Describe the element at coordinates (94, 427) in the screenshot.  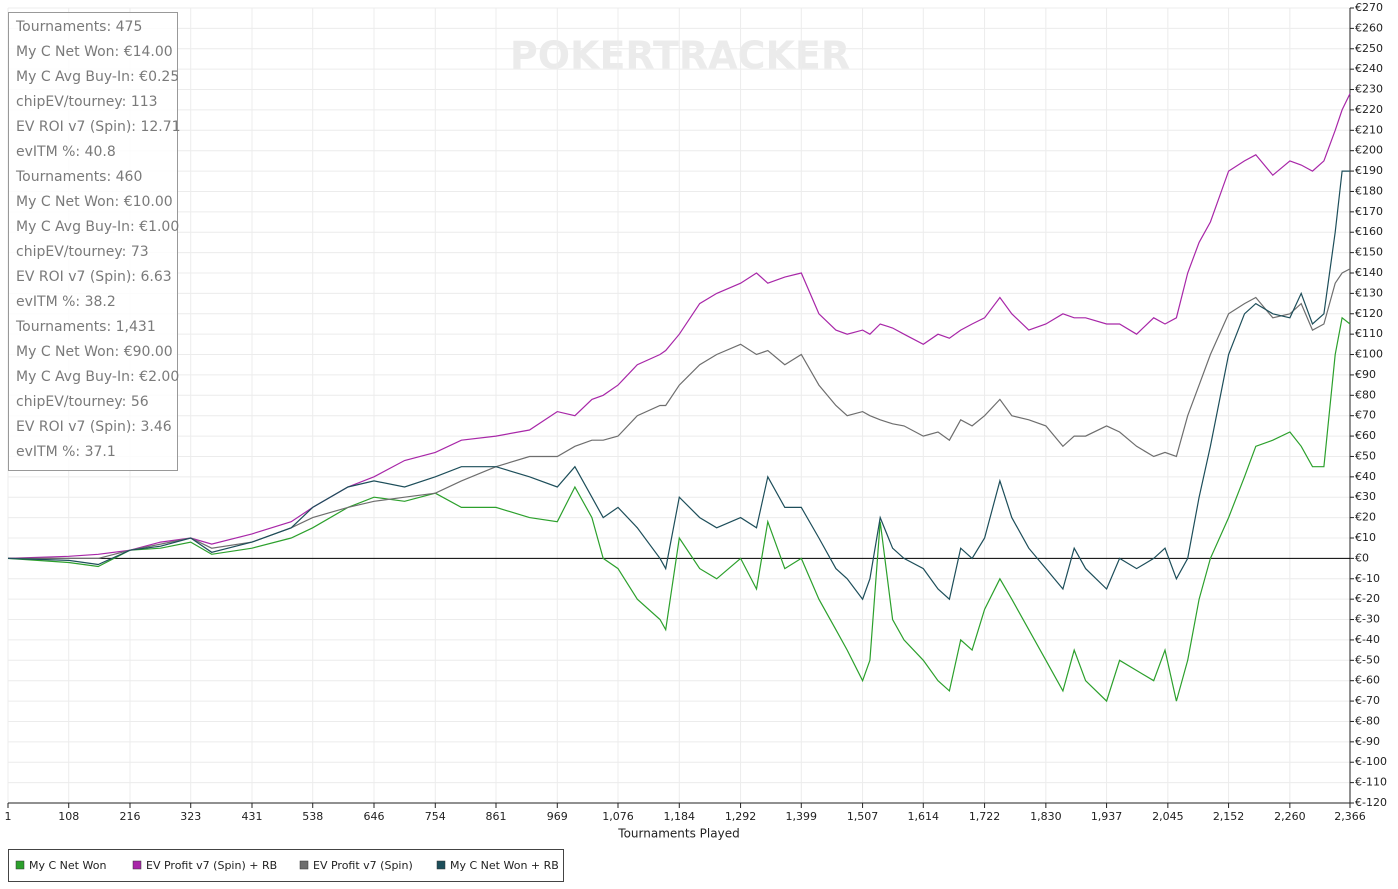
I see `stats-text: EV ROI v7 (Spin): 3.46` at that location.